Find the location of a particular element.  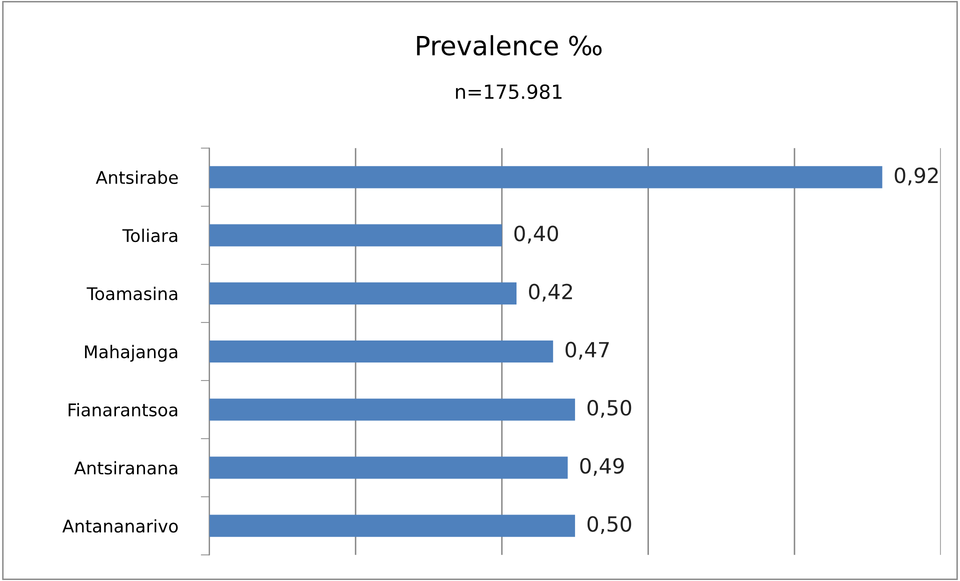

y-tick-label: Antsirabe is located at coordinates (137, 177).